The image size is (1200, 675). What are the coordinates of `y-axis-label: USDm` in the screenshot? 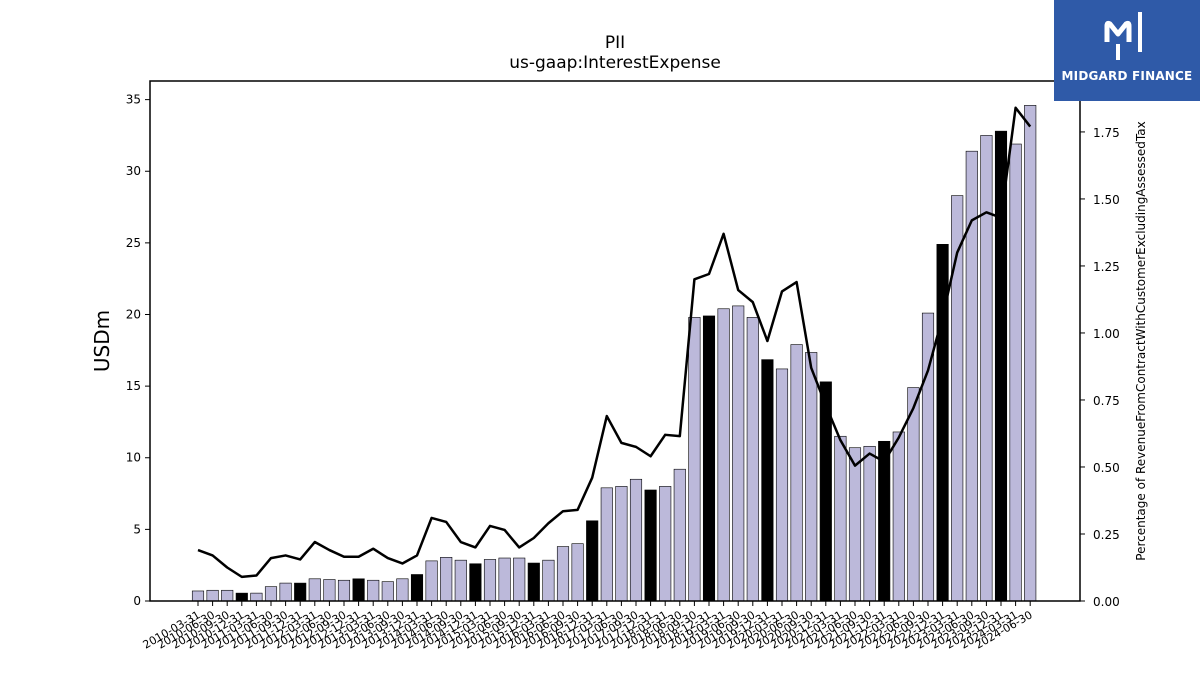 It's located at (102, 341).